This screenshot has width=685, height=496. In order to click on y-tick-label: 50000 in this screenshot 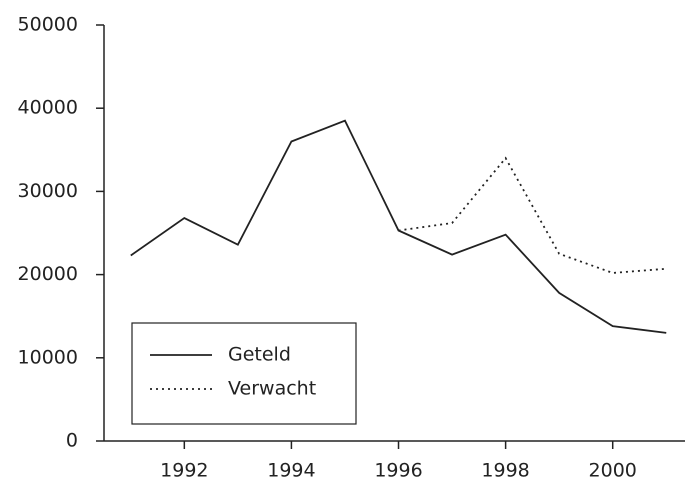, I will do `click(48, 25)`.